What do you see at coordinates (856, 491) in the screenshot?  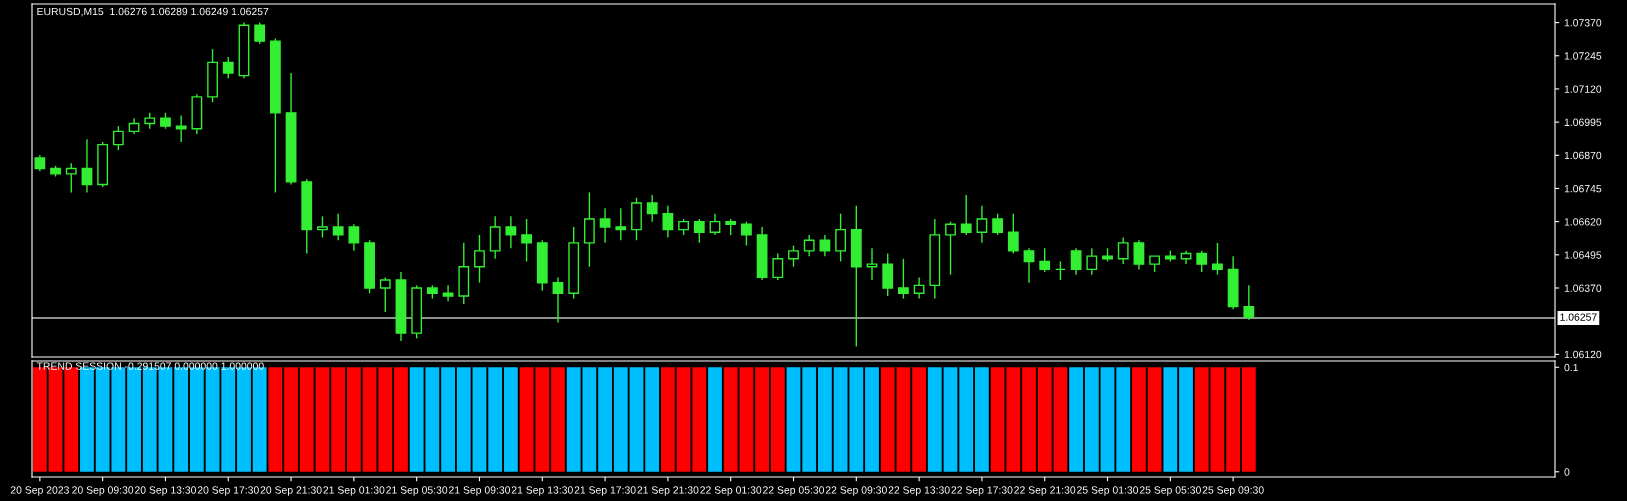 I see `x-tick-label: 22 Sep 09:30` at bounding box center [856, 491].